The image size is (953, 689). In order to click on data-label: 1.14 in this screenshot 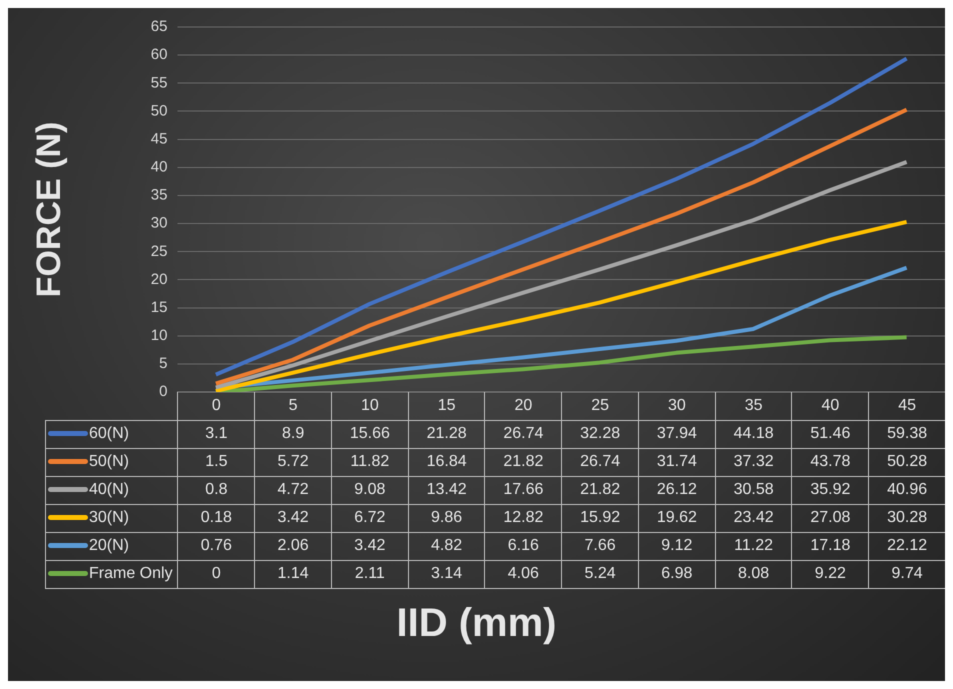, I will do `click(293, 574)`.